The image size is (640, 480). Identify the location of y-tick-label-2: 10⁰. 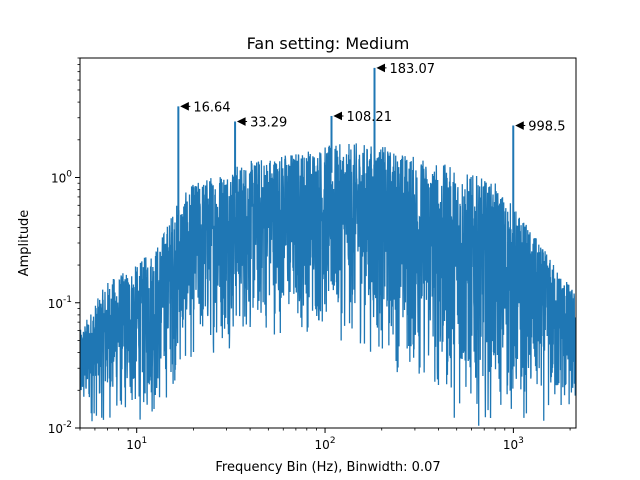
(61, 178).